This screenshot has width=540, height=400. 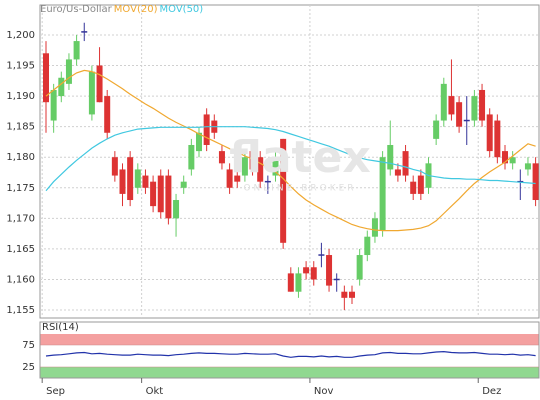 What do you see at coordinates (20, 310) in the screenshot?
I see `y-tick-label: 1,155` at bounding box center [20, 310].